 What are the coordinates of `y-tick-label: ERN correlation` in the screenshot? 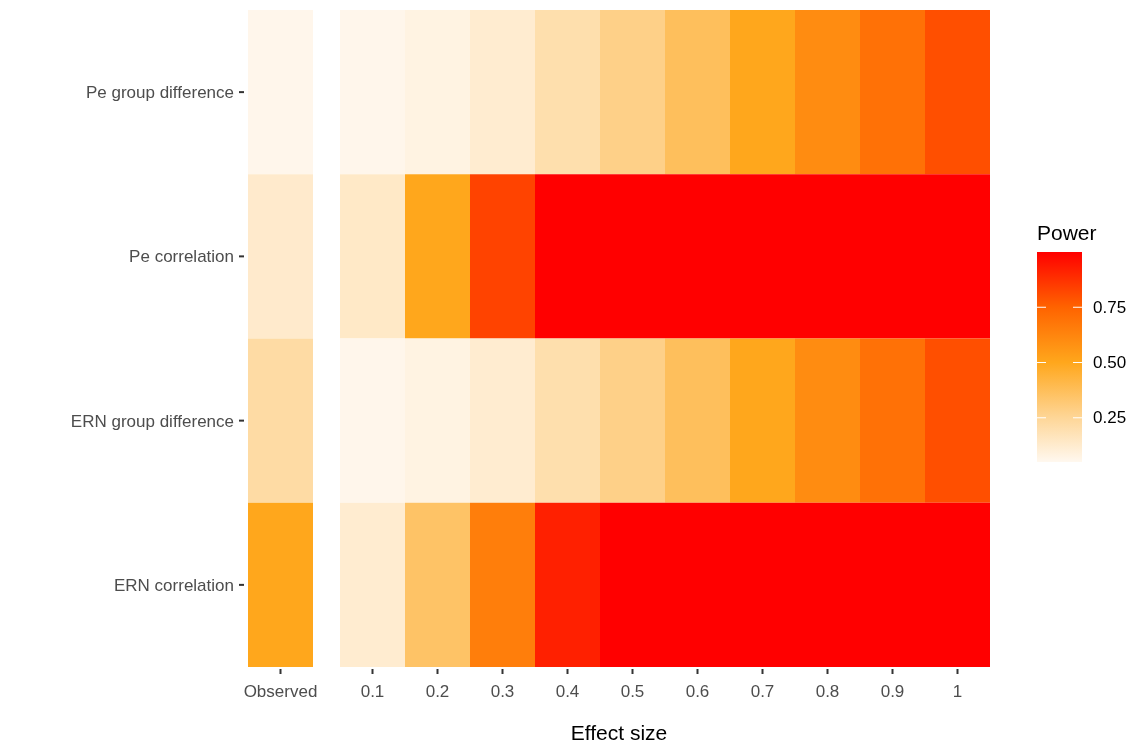 It's located at (174, 585).